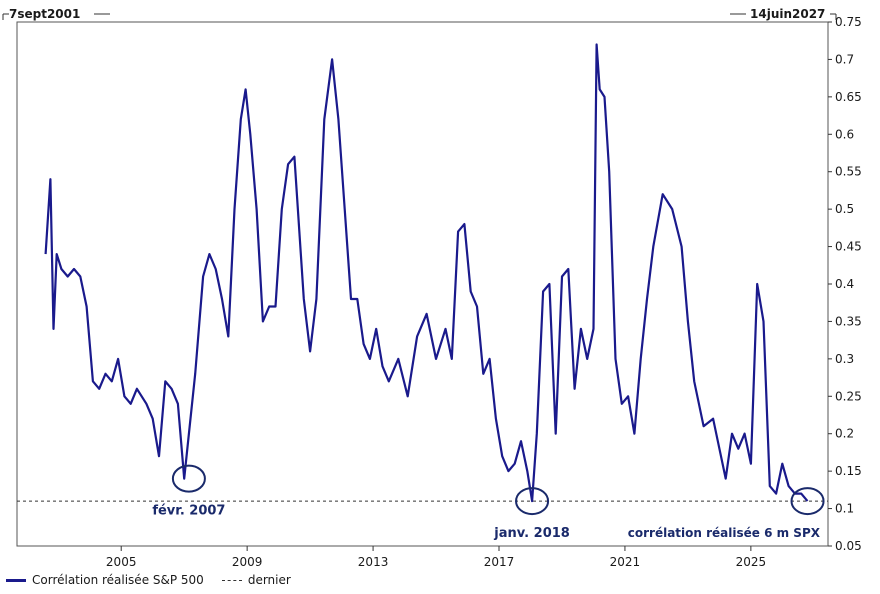  What do you see at coordinates (848, 321) in the screenshot?
I see `y-tick-label: 0.35` at bounding box center [848, 321].